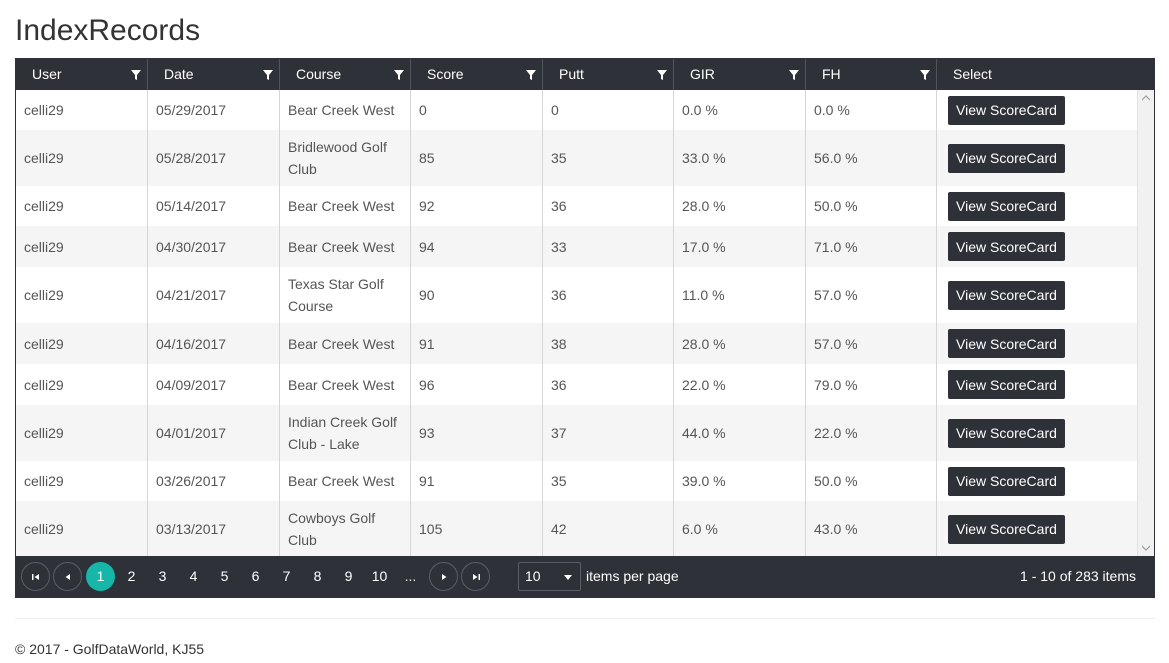 The width and height of the screenshot is (1169, 663). What do you see at coordinates (345, 528) in the screenshot?
I see `cell-course: Cowboys Golf Club` at bounding box center [345, 528].